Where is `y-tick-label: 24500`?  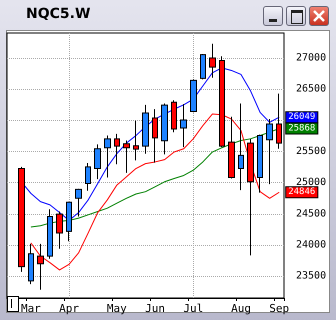 y-tick-label: 24500 is located at coordinates (311, 214).